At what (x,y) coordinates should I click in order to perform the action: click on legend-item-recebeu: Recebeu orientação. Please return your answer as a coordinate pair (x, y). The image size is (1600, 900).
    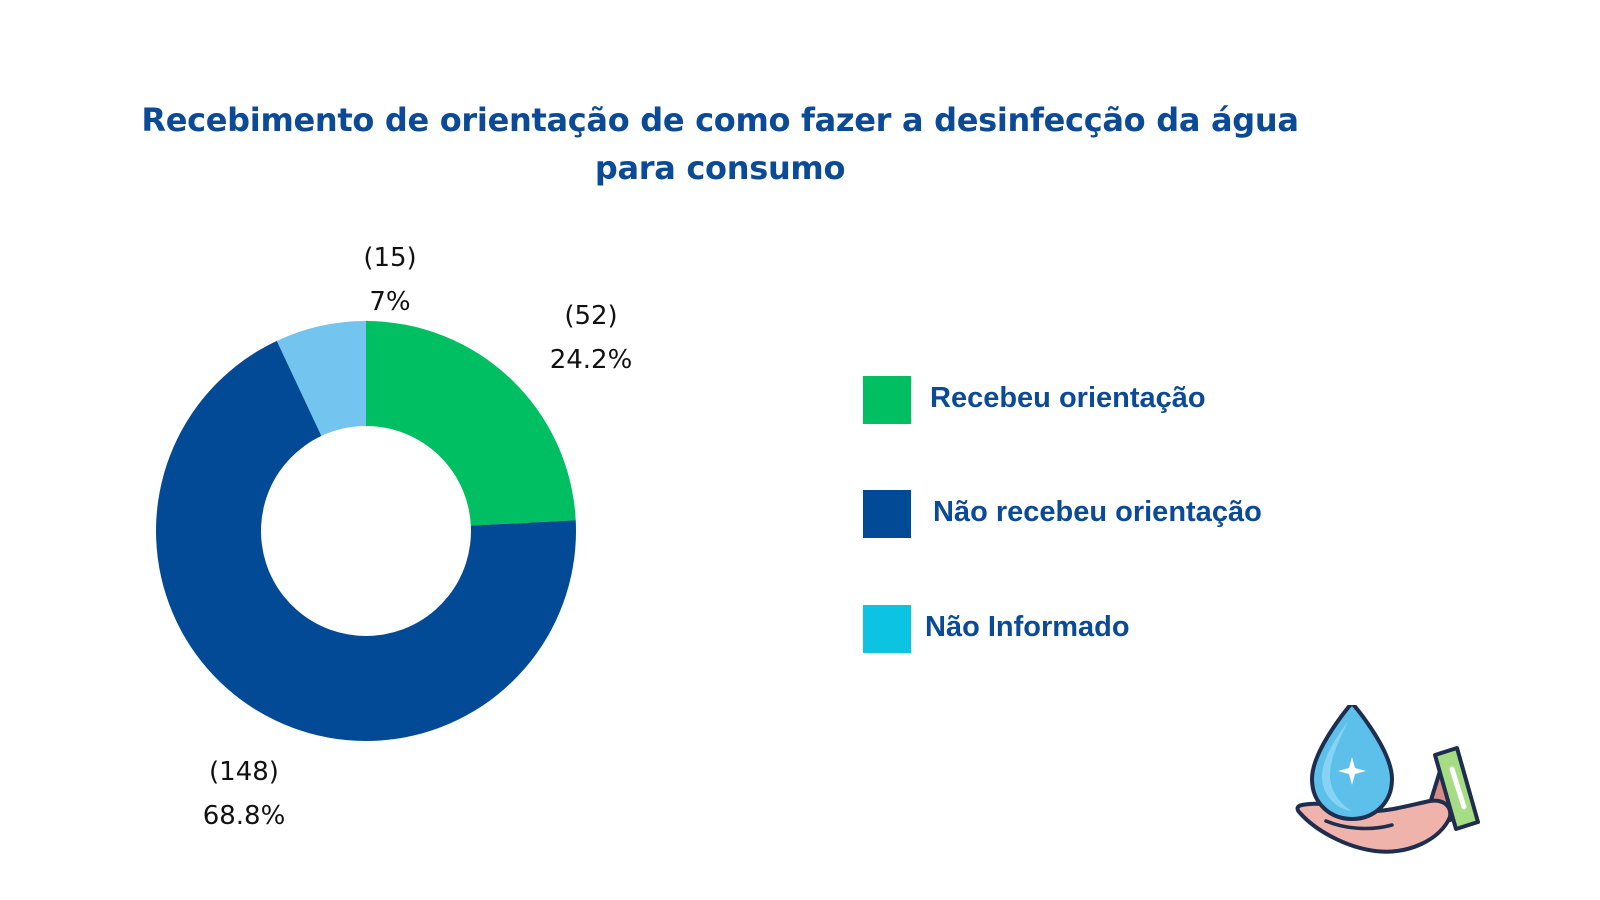
    Looking at the image, I should click on (1163, 400).